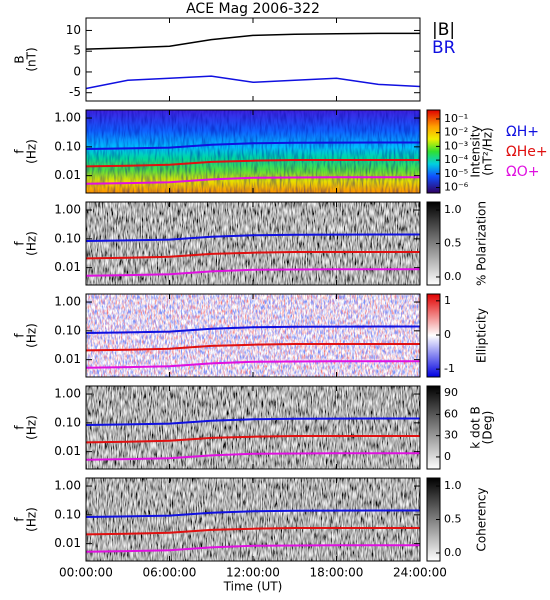 The height and width of the screenshot is (600, 550). Describe the element at coordinates (447, 300) in the screenshot. I see `colorbar-tick-label: 1` at that location.